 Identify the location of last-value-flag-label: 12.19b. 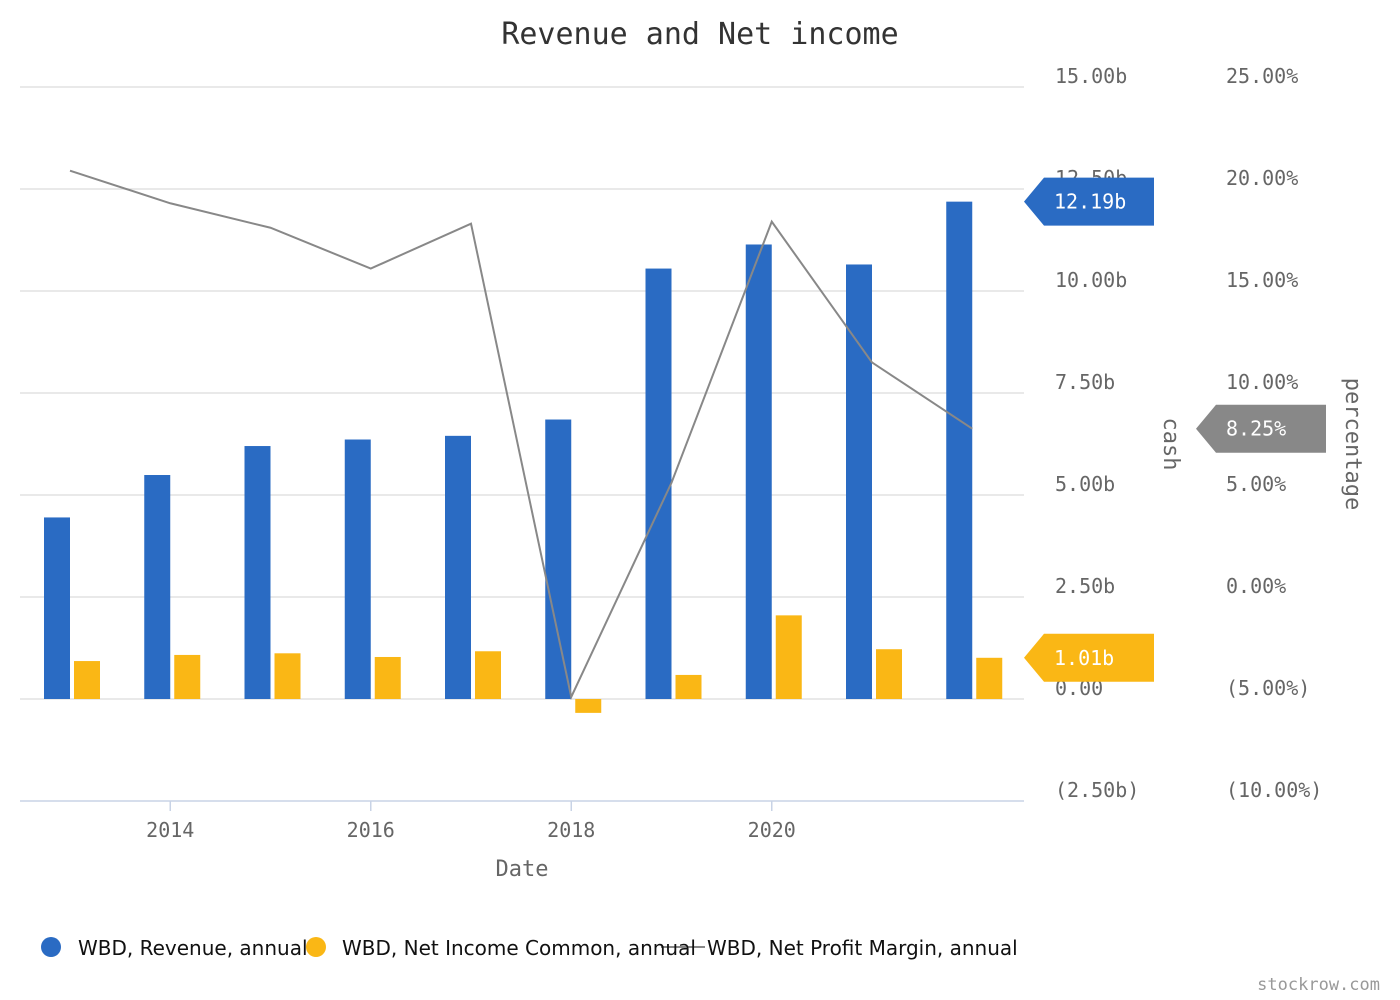
(1090, 202).